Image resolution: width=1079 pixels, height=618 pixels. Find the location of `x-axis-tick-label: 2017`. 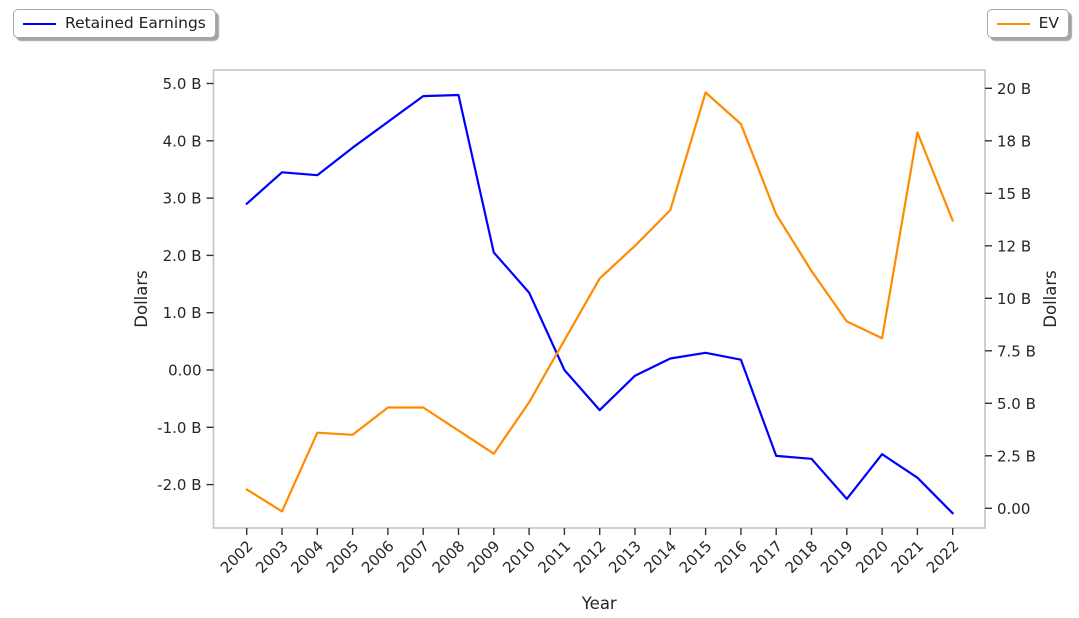

x-axis-tick-label: 2017 is located at coordinates (766, 557).